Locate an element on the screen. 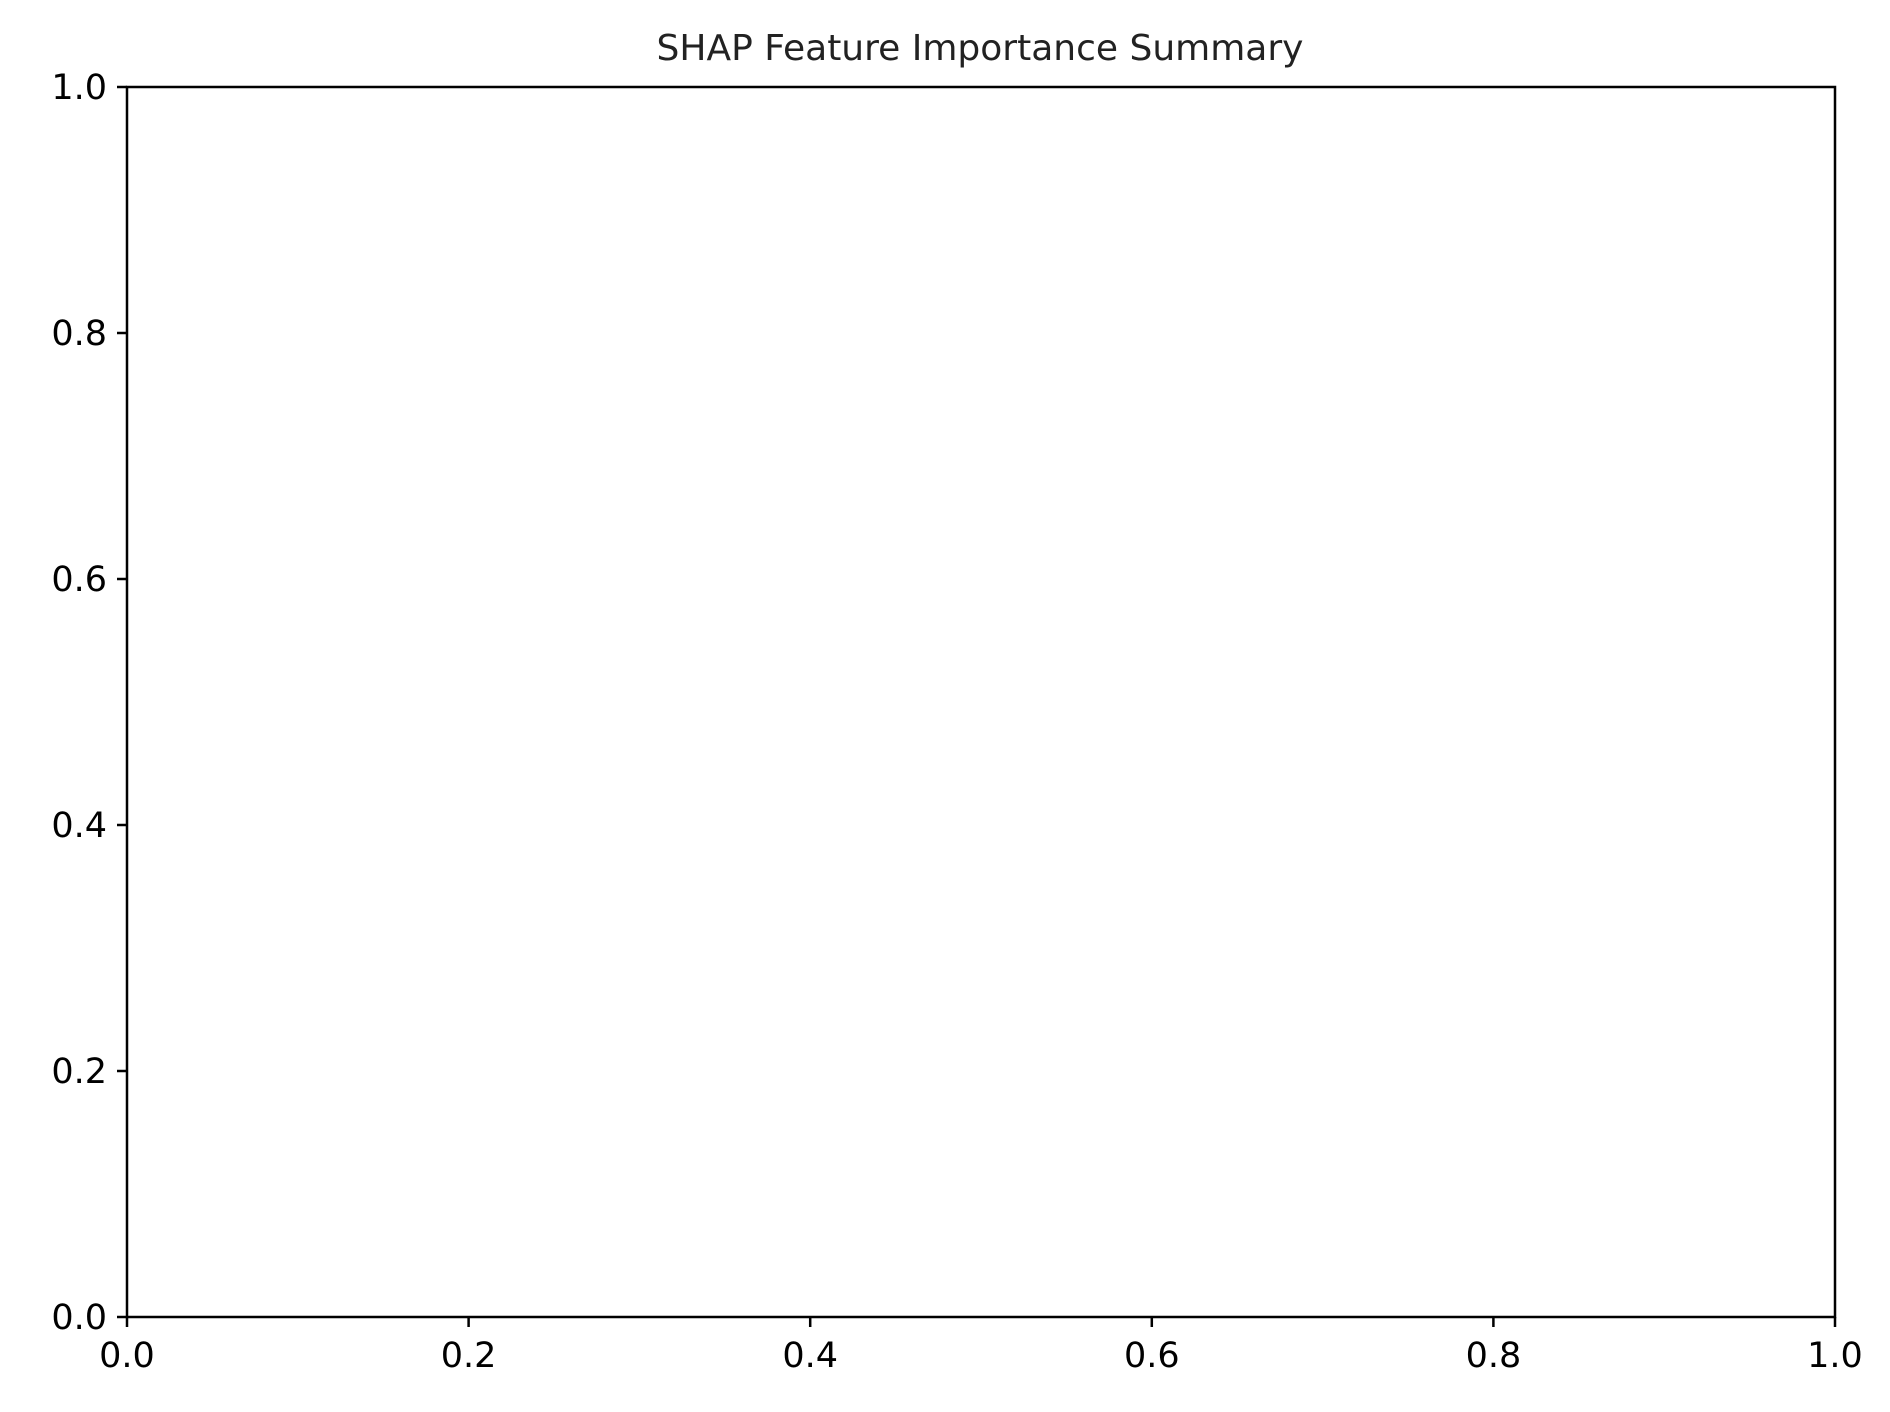 Image resolution: width=1890 pixels, height=1412 pixels. x-tick-label: 0.0 is located at coordinates (127, 1356).